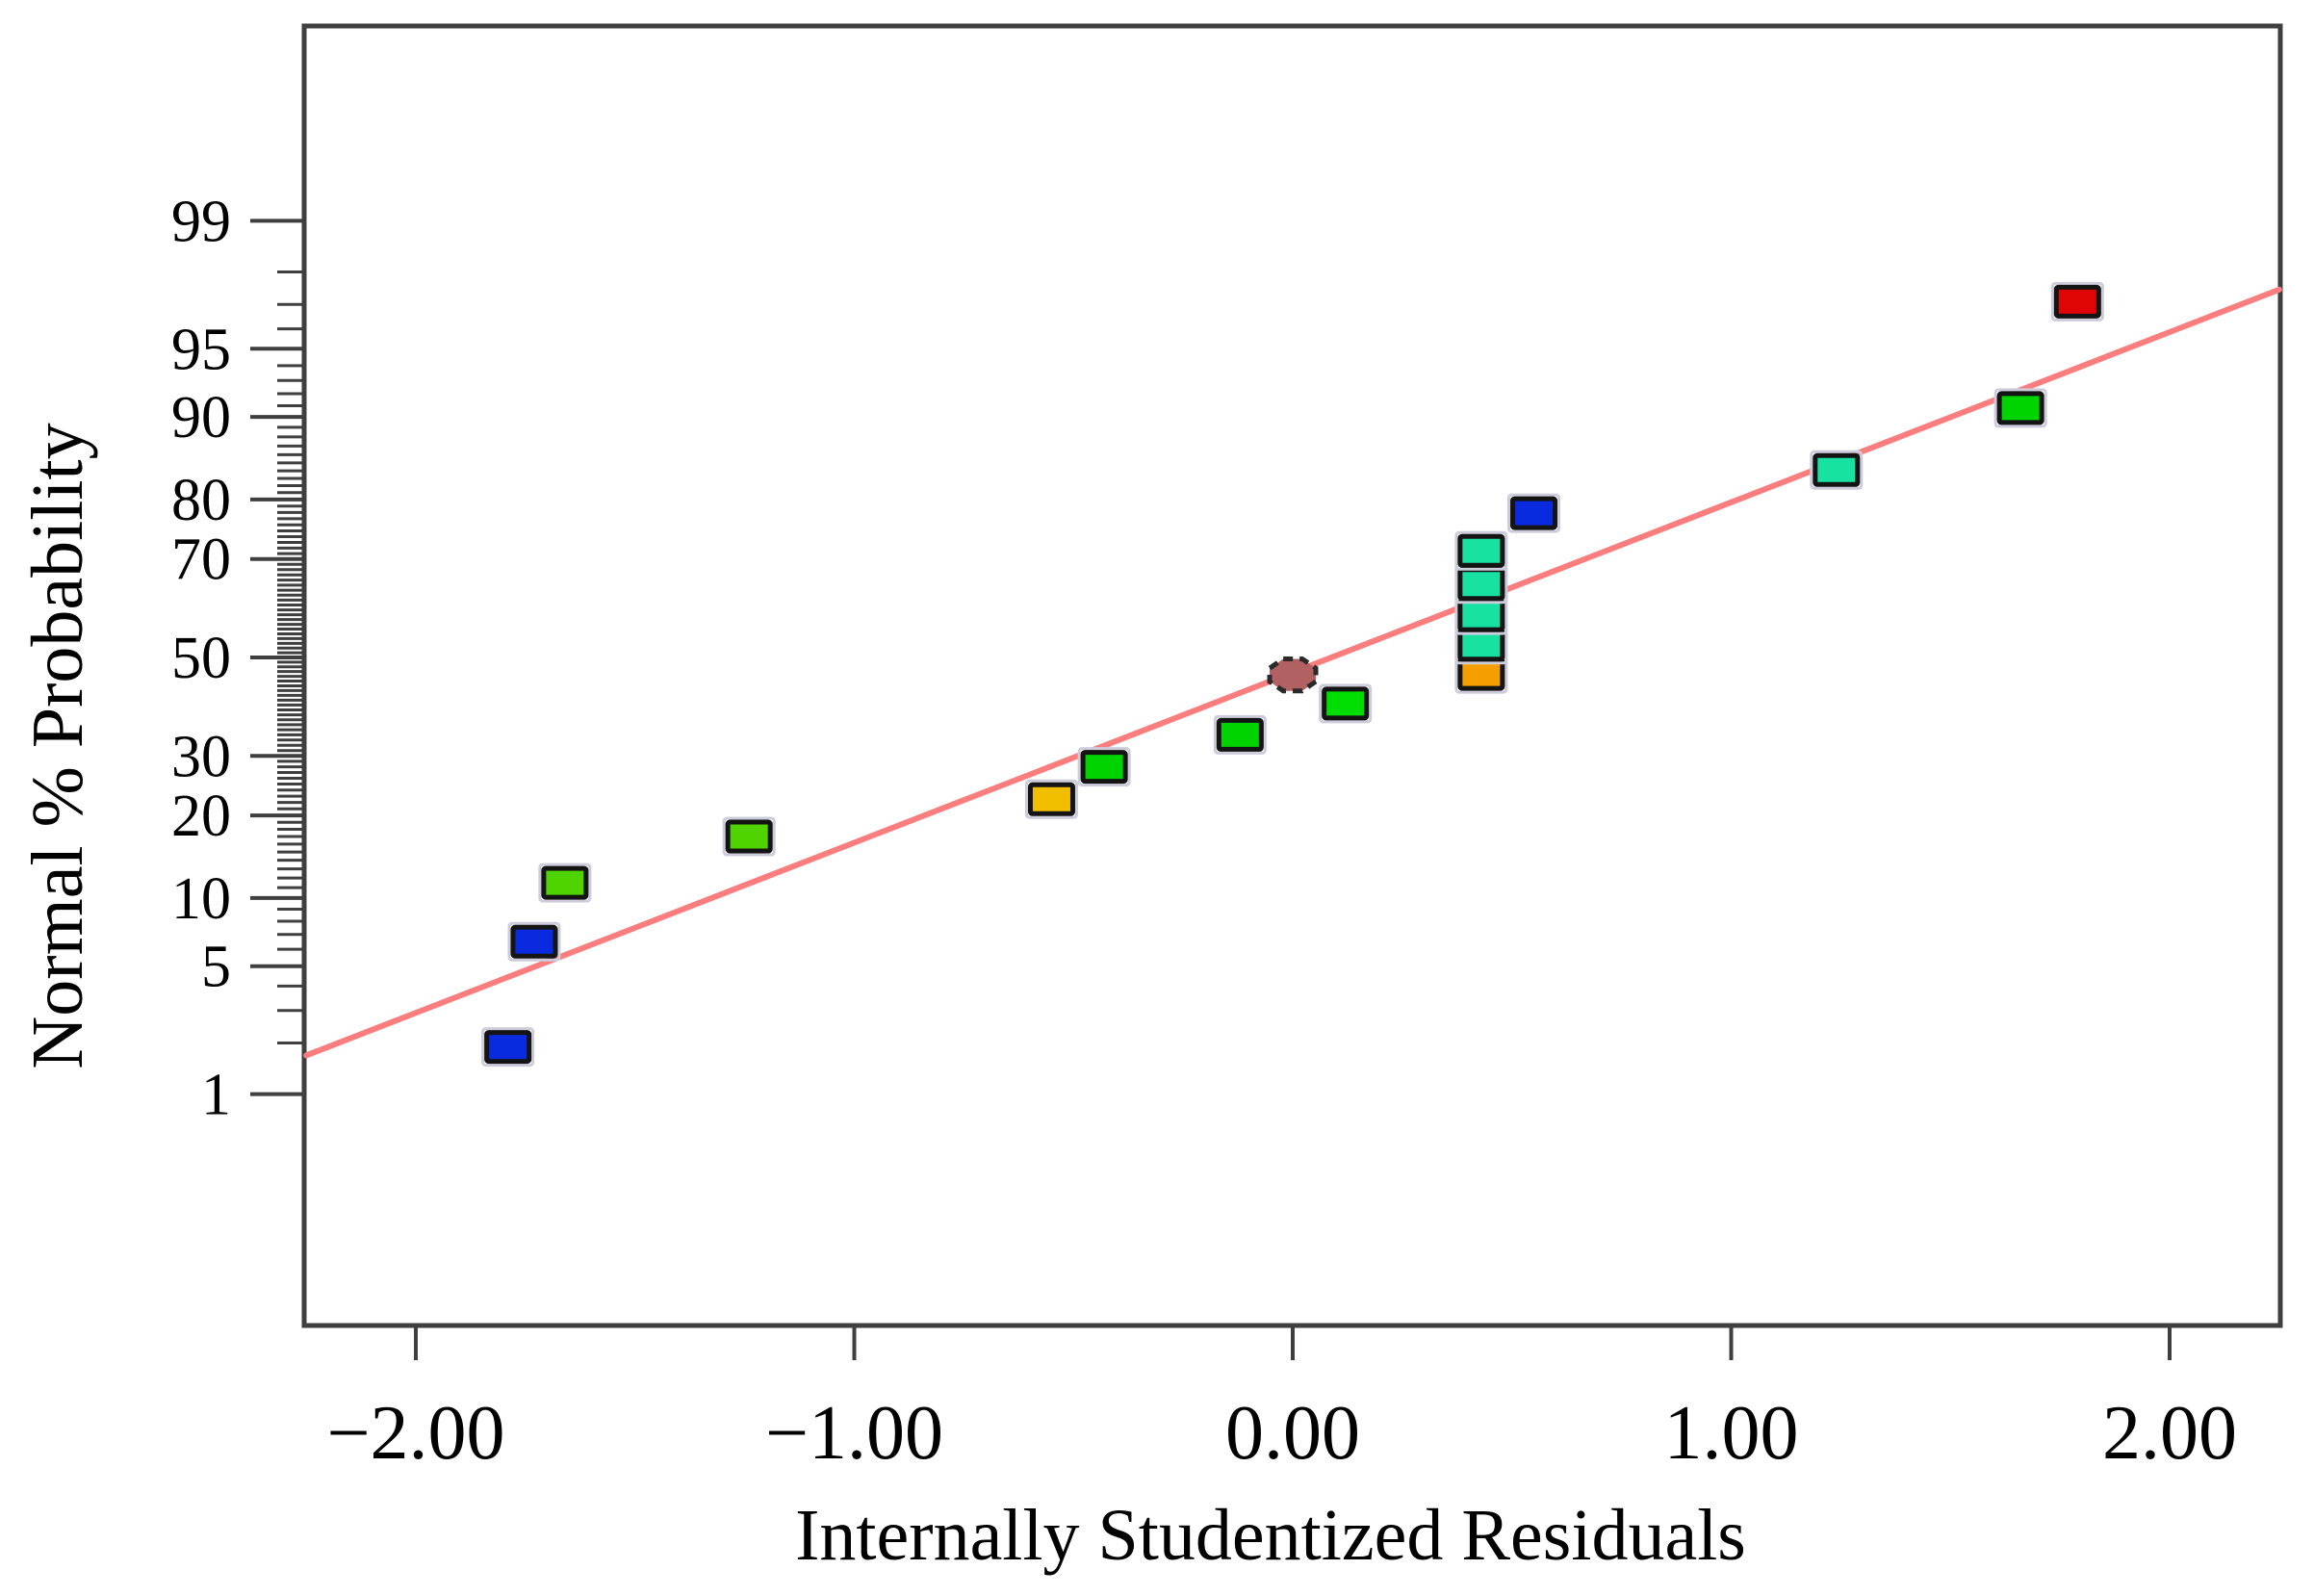 This screenshot has width=2314, height=1596. I want to click on x-axis-title: Internally Studentized Residuals, so click(1270, 1536).